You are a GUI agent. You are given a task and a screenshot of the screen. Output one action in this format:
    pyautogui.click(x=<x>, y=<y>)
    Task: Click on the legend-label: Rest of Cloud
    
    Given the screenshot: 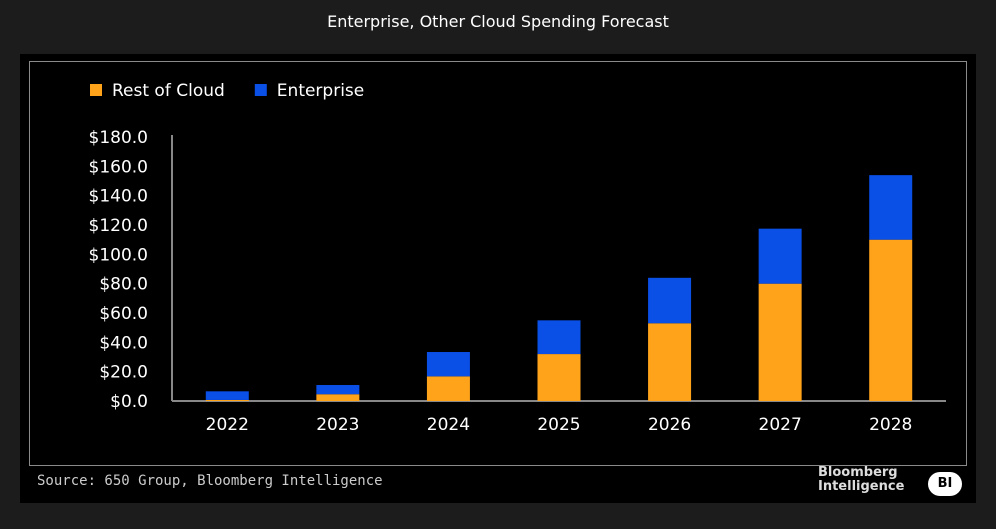 What is the action you would take?
    pyautogui.click(x=168, y=91)
    